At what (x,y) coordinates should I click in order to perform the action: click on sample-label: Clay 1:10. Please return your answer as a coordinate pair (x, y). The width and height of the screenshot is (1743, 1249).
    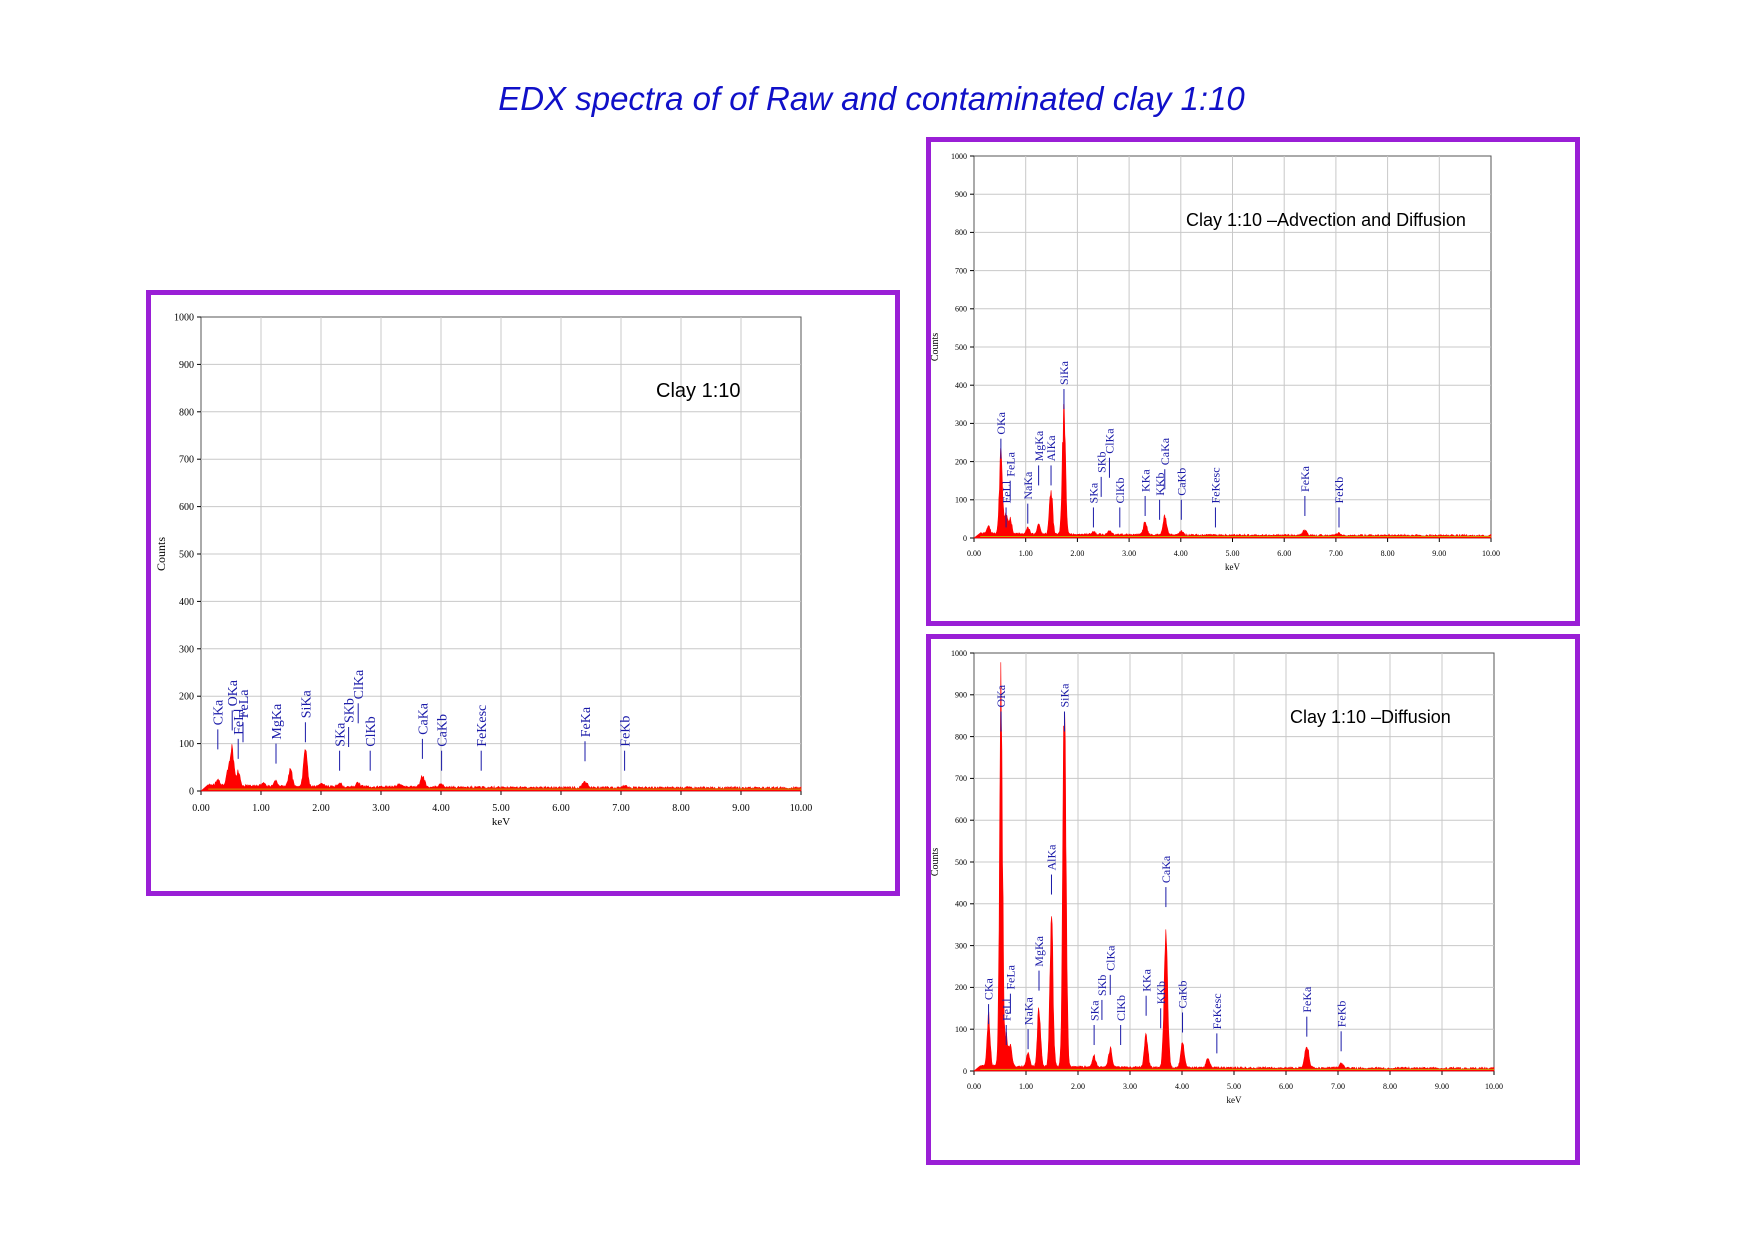
    Looking at the image, I should click on (698, 391).